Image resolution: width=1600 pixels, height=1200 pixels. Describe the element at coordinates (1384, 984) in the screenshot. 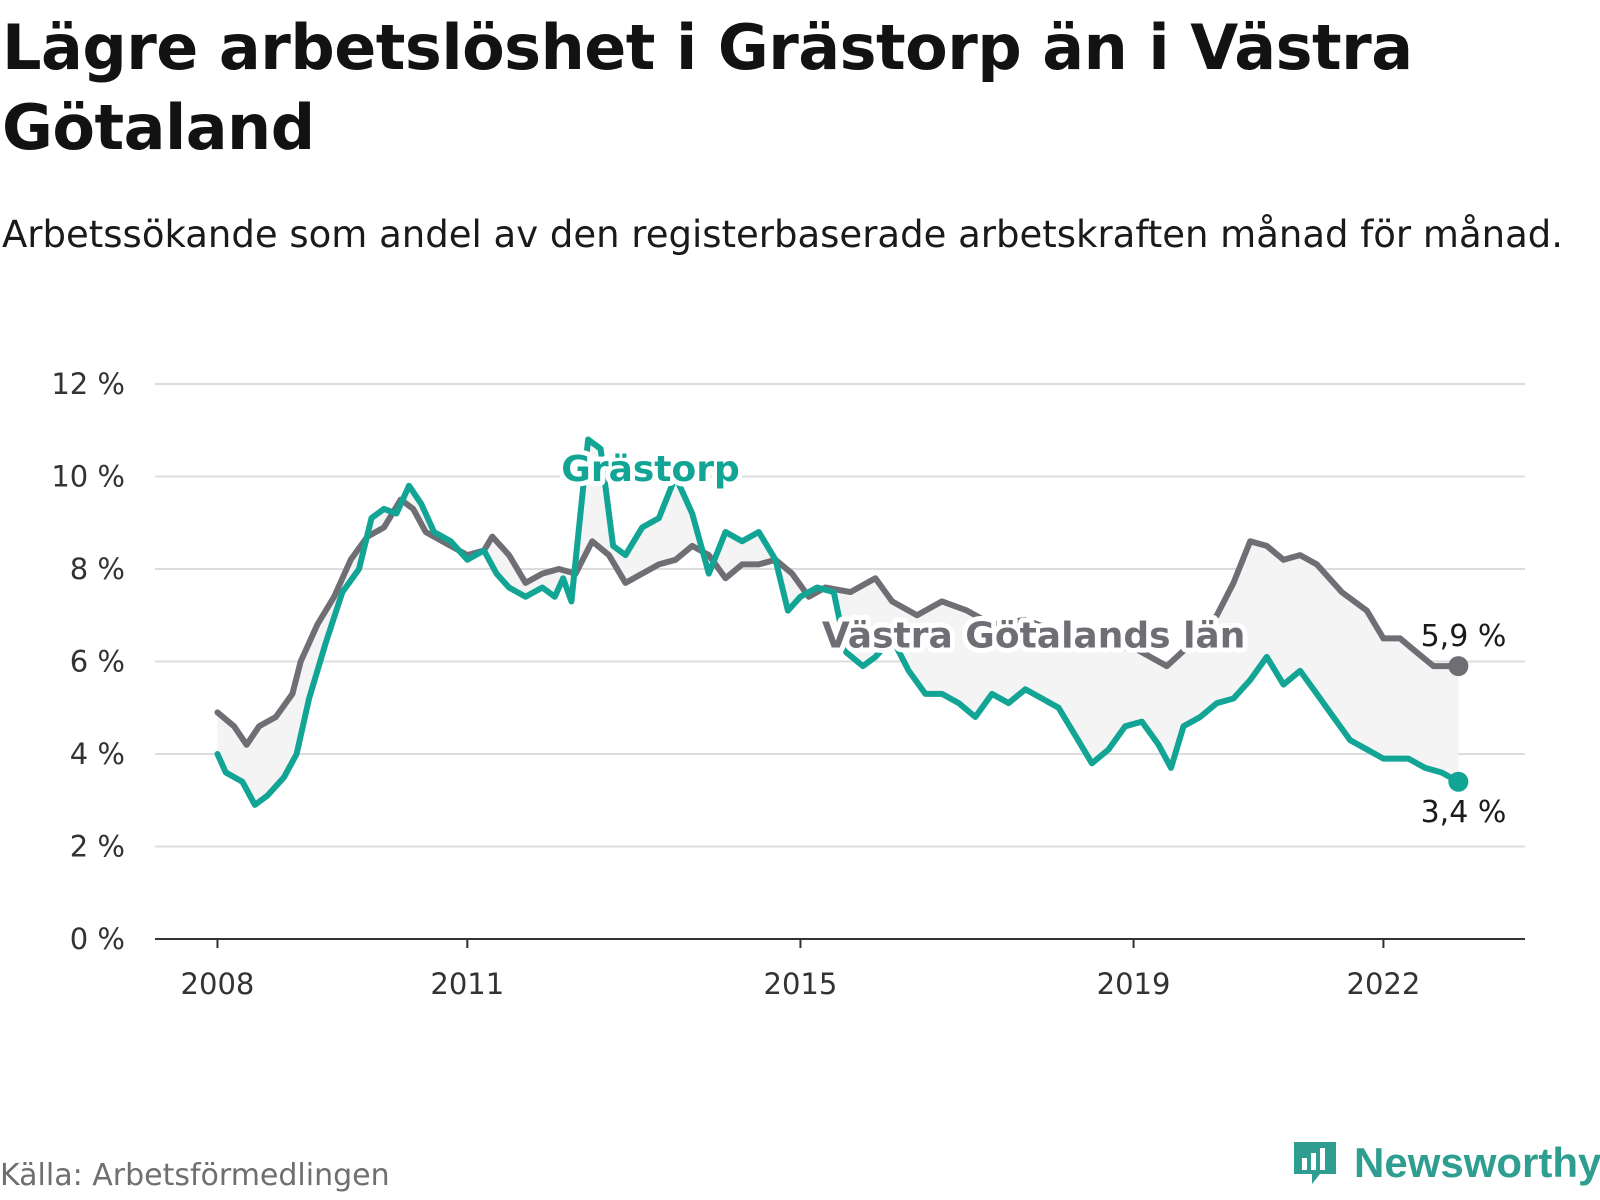

I see `x-tick-label: 2022` at that location.